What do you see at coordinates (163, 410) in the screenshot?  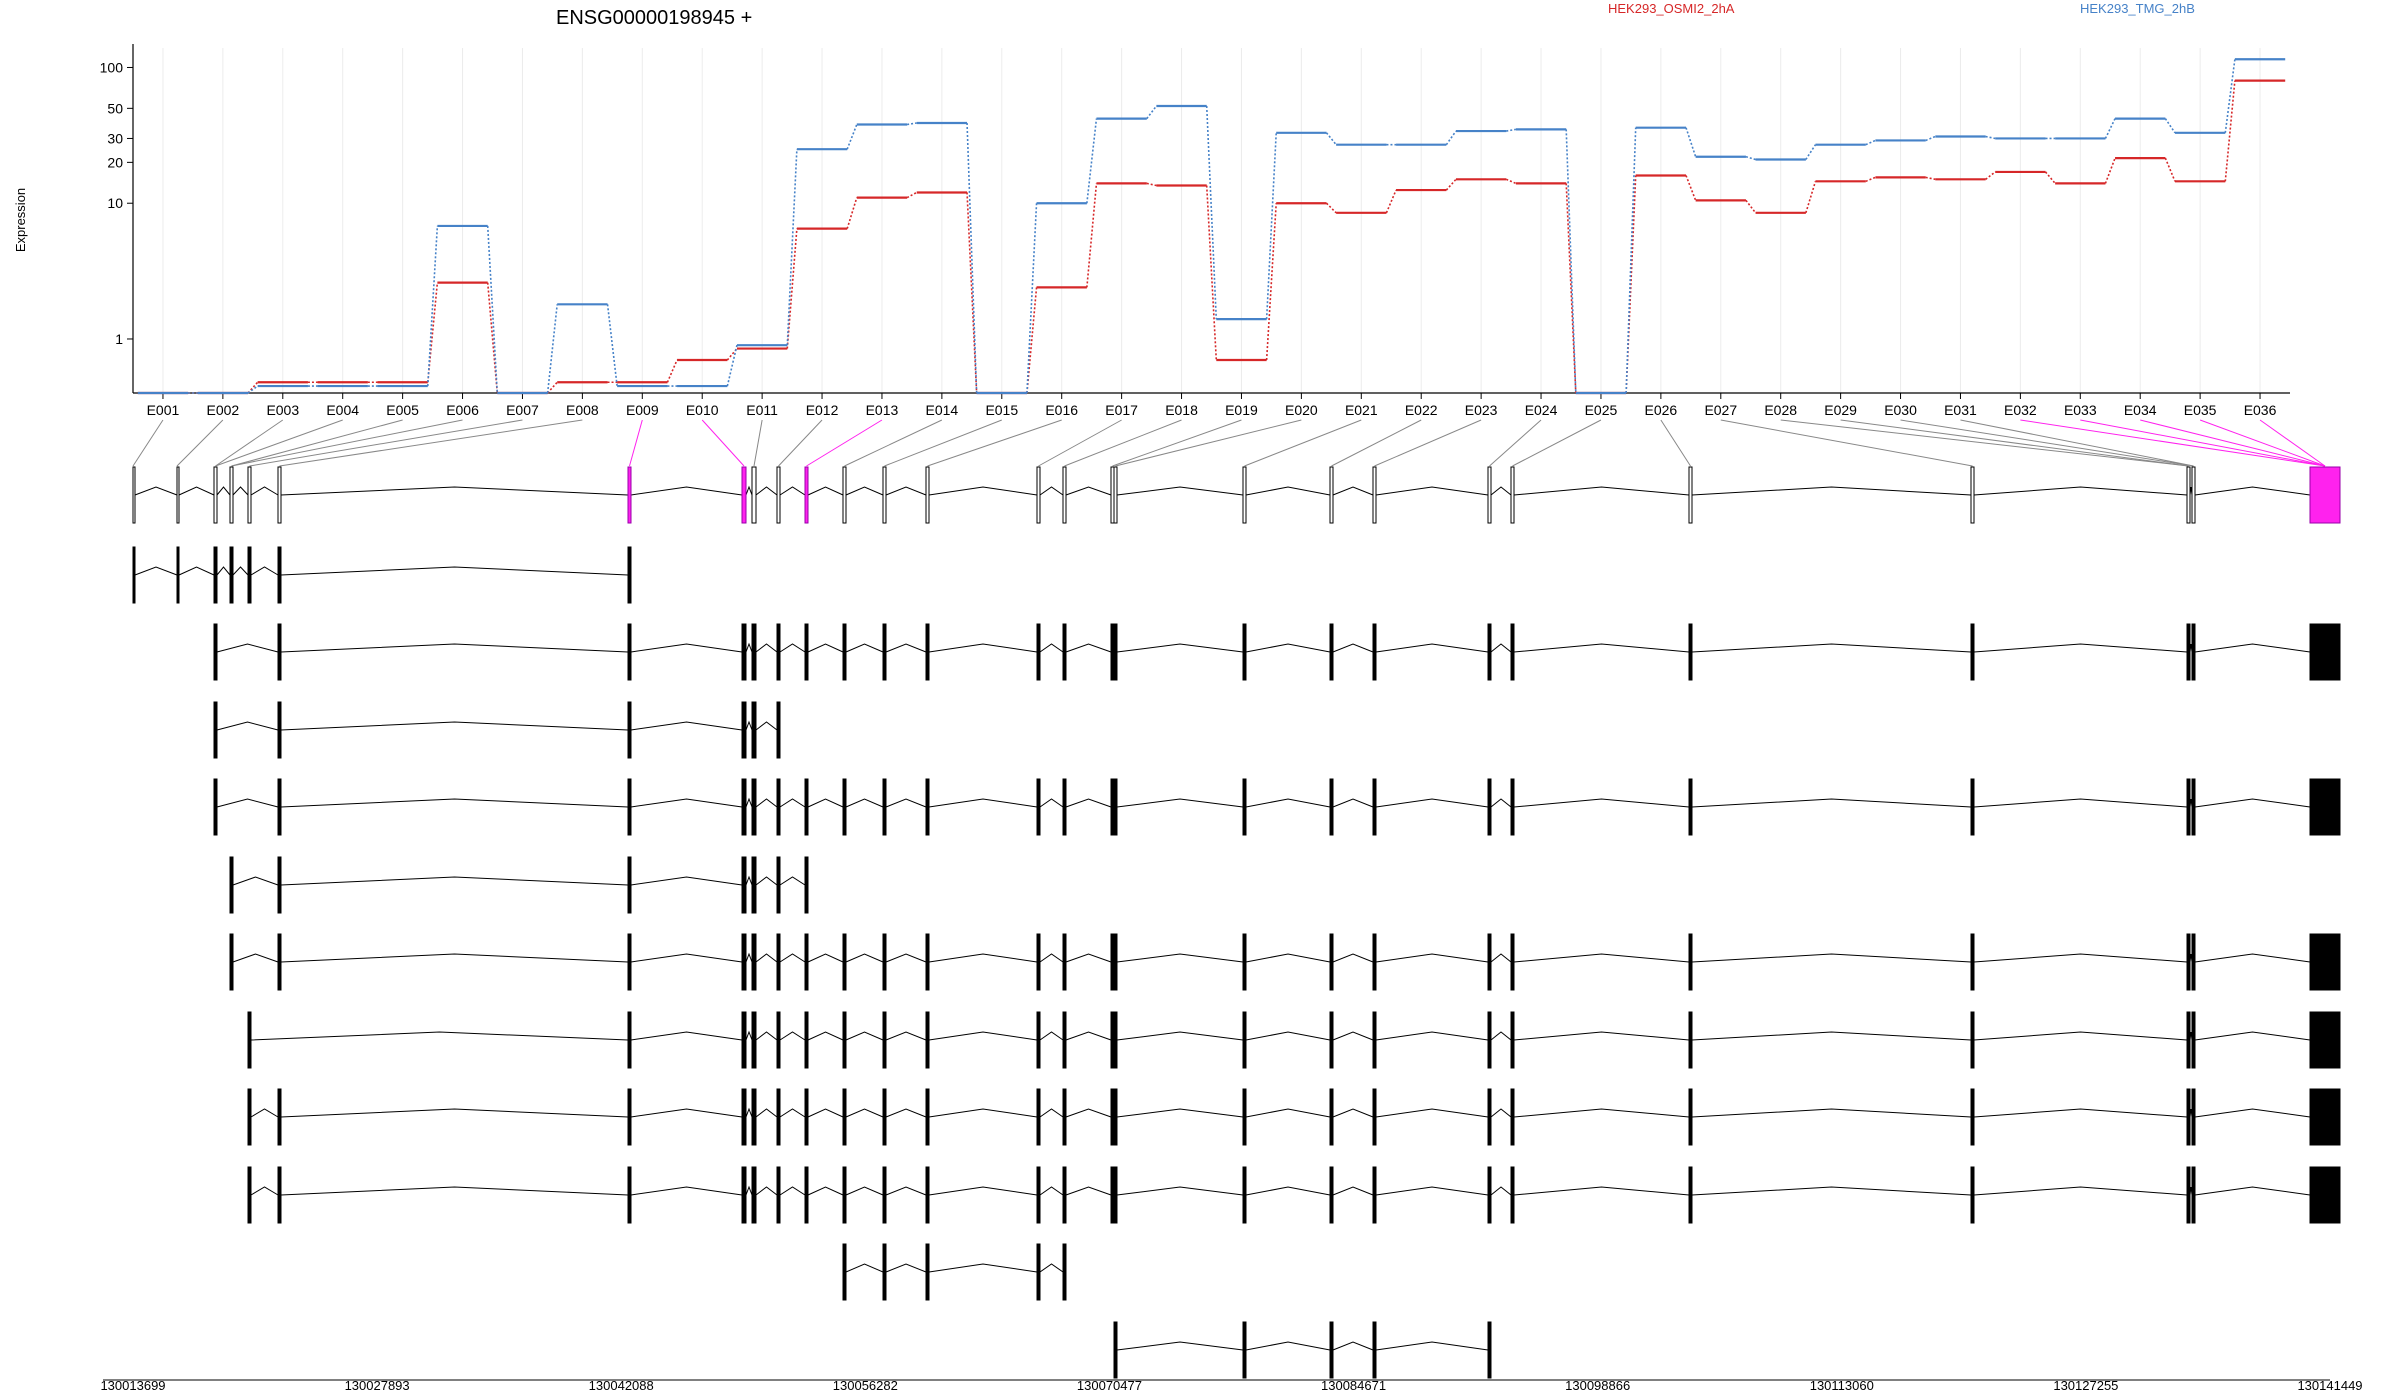 I see `exon-label: E001` at bounding box center [163, 410].